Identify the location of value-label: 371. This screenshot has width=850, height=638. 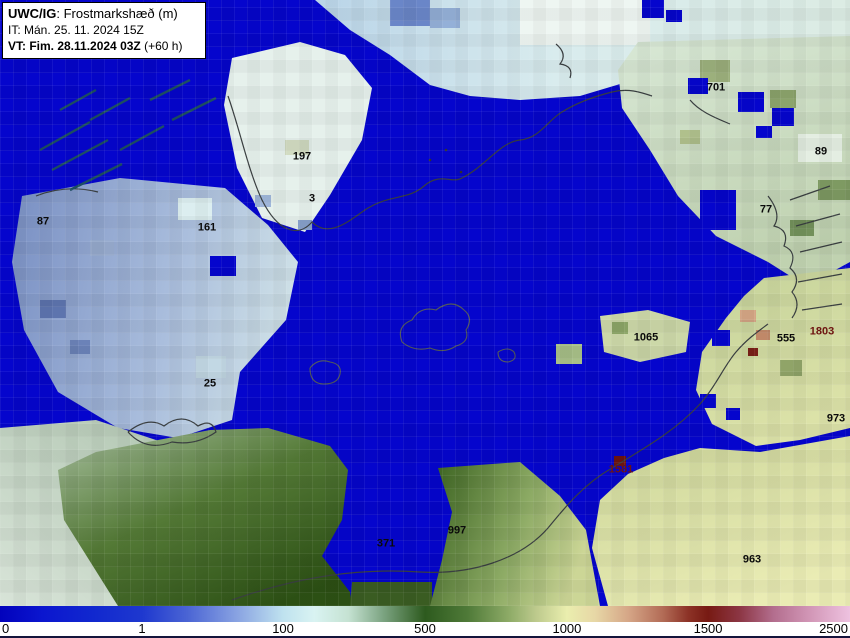
(386, 543).